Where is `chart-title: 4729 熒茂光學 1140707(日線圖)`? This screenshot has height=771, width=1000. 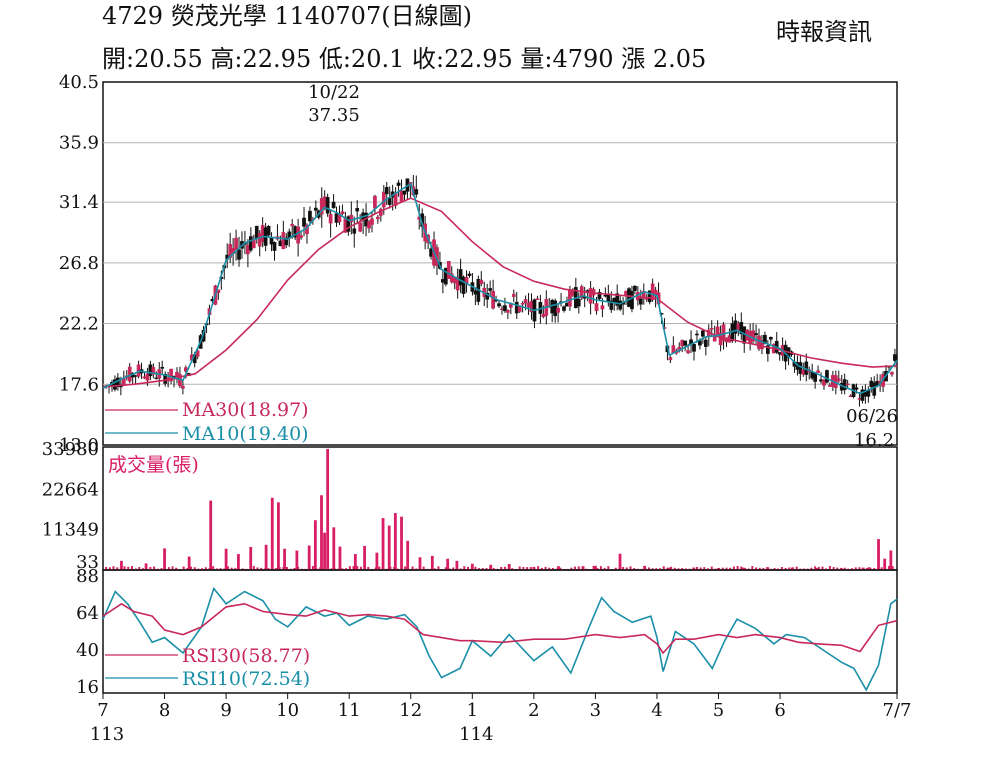 chart-title: 4729 熒茂光學 1140707(日線圖) is located at coordinates (287, 16).